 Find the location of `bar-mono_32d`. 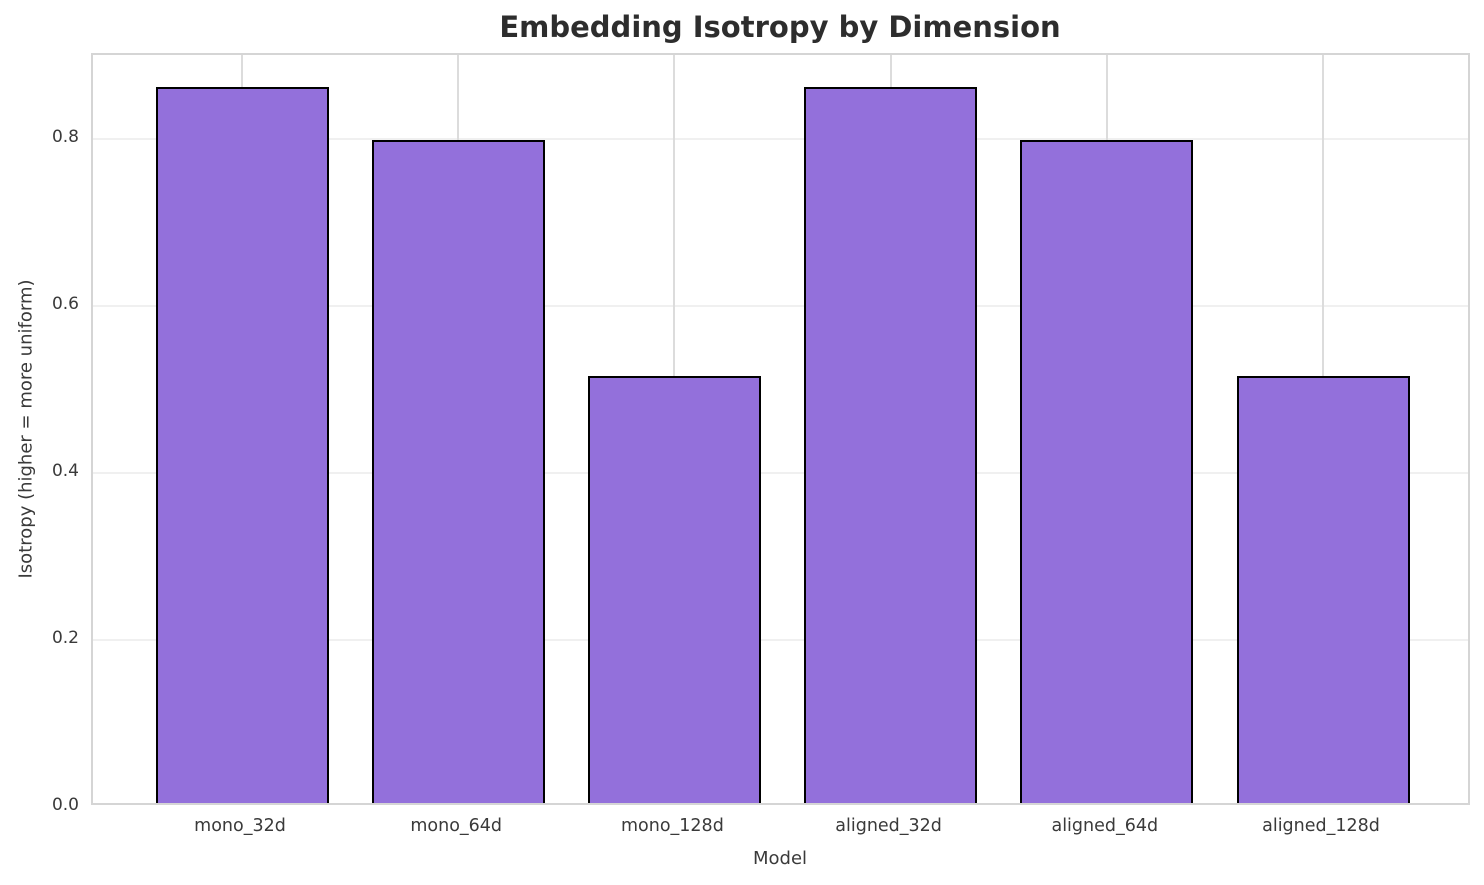

bar-mono_32d is located at coordinates (242, 445).